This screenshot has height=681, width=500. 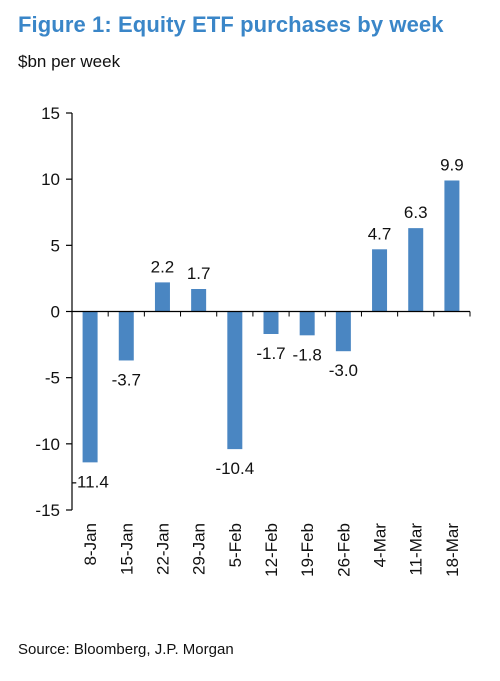 What do you see at coordinates (234, 468) in the screenshot?
I see `data-label: -10.4` at bounding box center [234, 468].